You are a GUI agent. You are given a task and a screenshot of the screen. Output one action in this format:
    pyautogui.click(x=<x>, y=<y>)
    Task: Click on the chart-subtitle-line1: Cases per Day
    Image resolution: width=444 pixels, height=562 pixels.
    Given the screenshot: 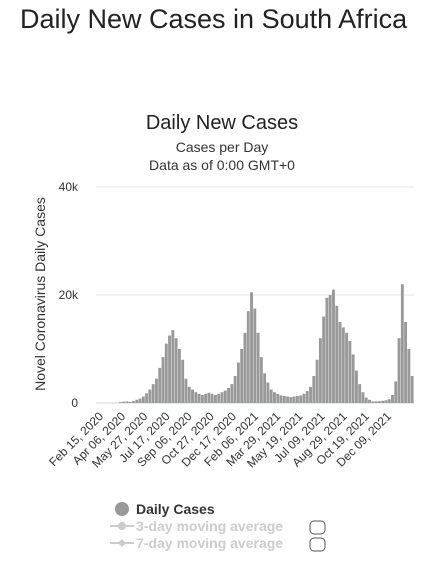 What is the action you would take?
    pyautogui.click(x=222, y=147)
    